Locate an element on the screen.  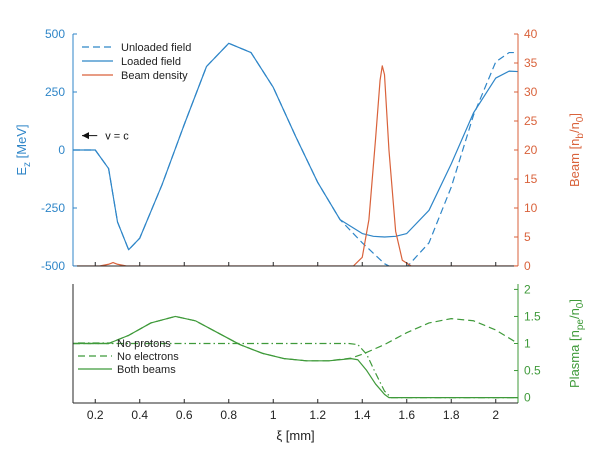
x-tick-label: 2 is located at coordinates (495, 415).